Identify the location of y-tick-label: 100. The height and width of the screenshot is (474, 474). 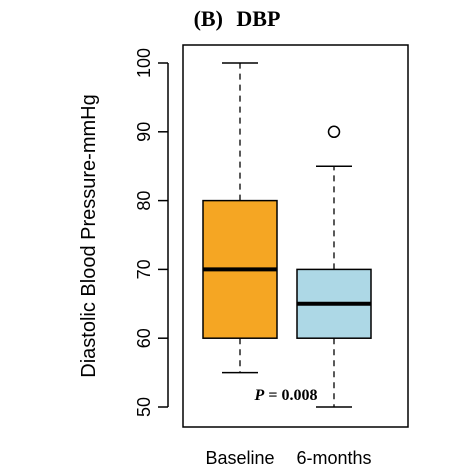
(144, 63).